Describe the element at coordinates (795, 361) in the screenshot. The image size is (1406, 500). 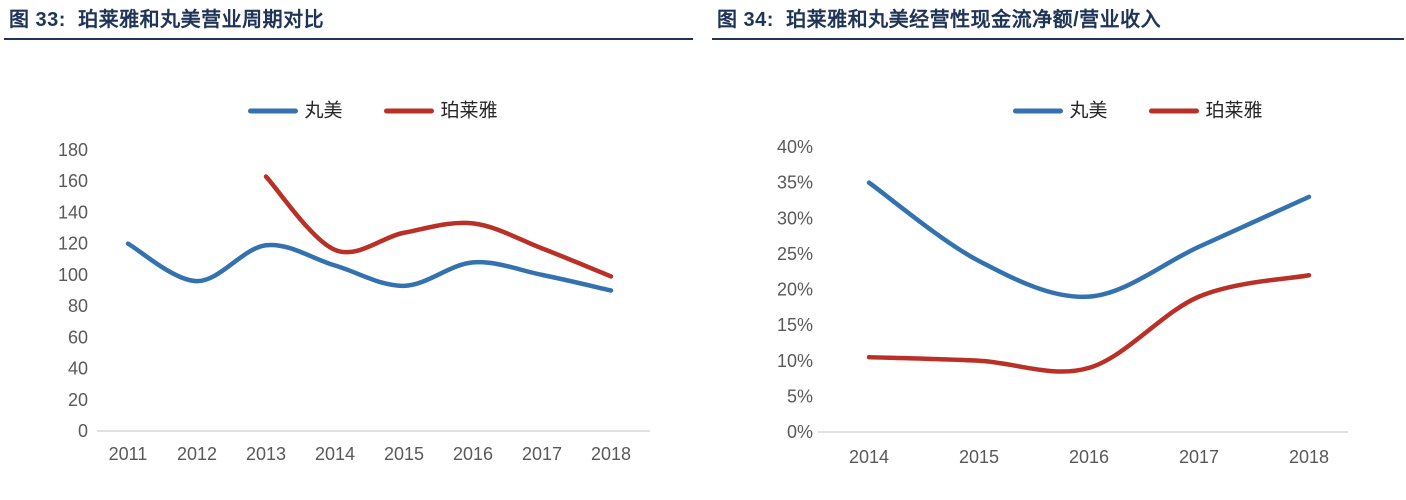
I see `y-tick-label: 10%` at that location.